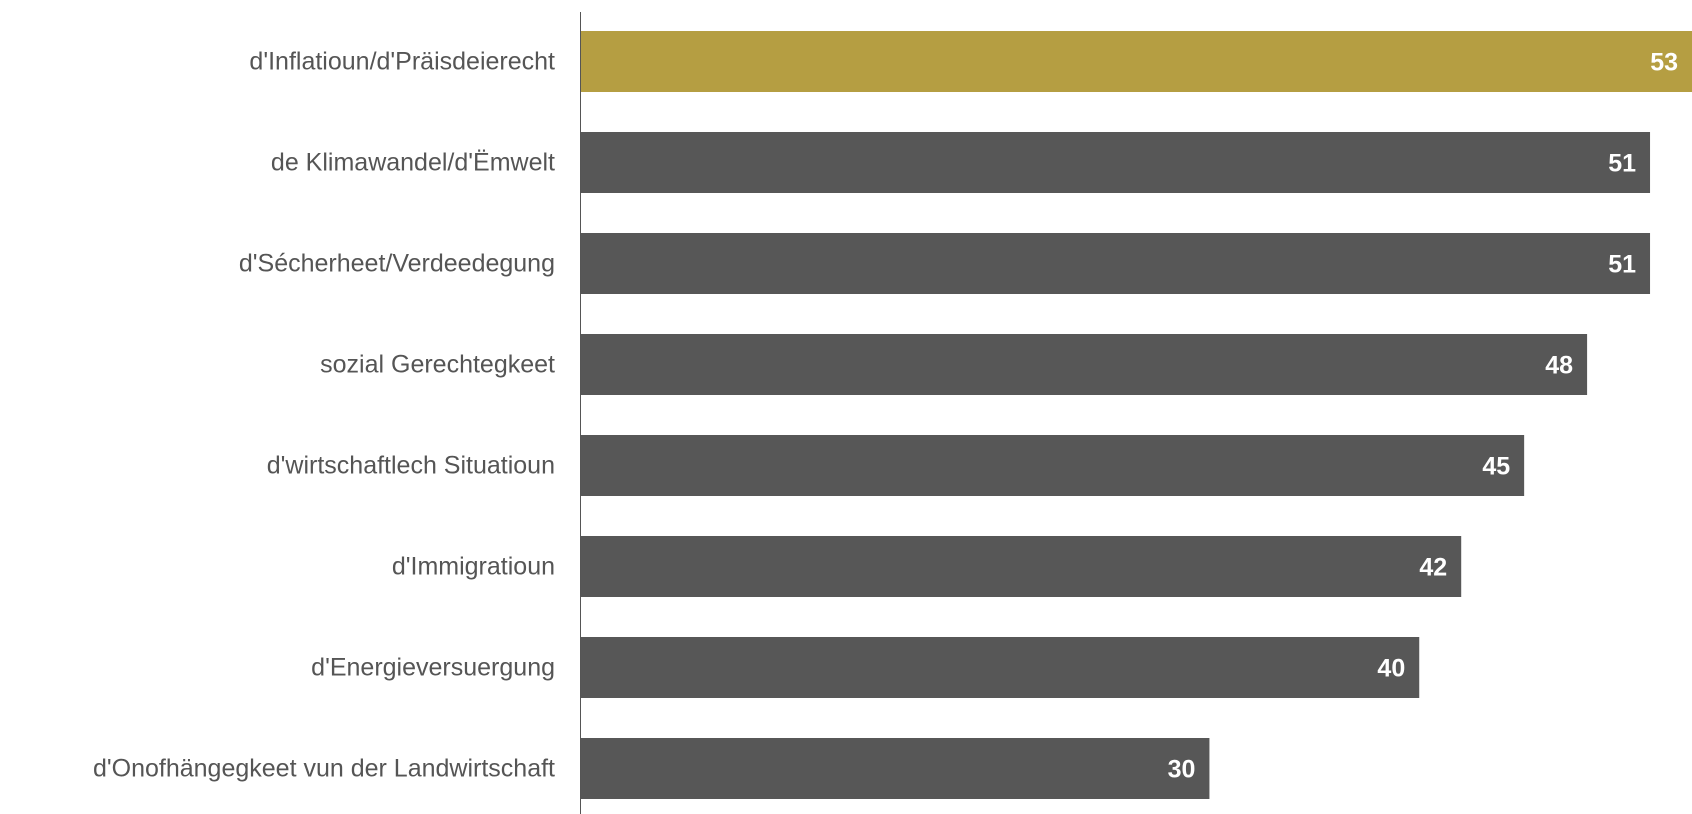  What do you see at coordinates (433, 668) in the screenshot?
I see `category-label: d'Energieversuergung` at bounding box center [433, 668].